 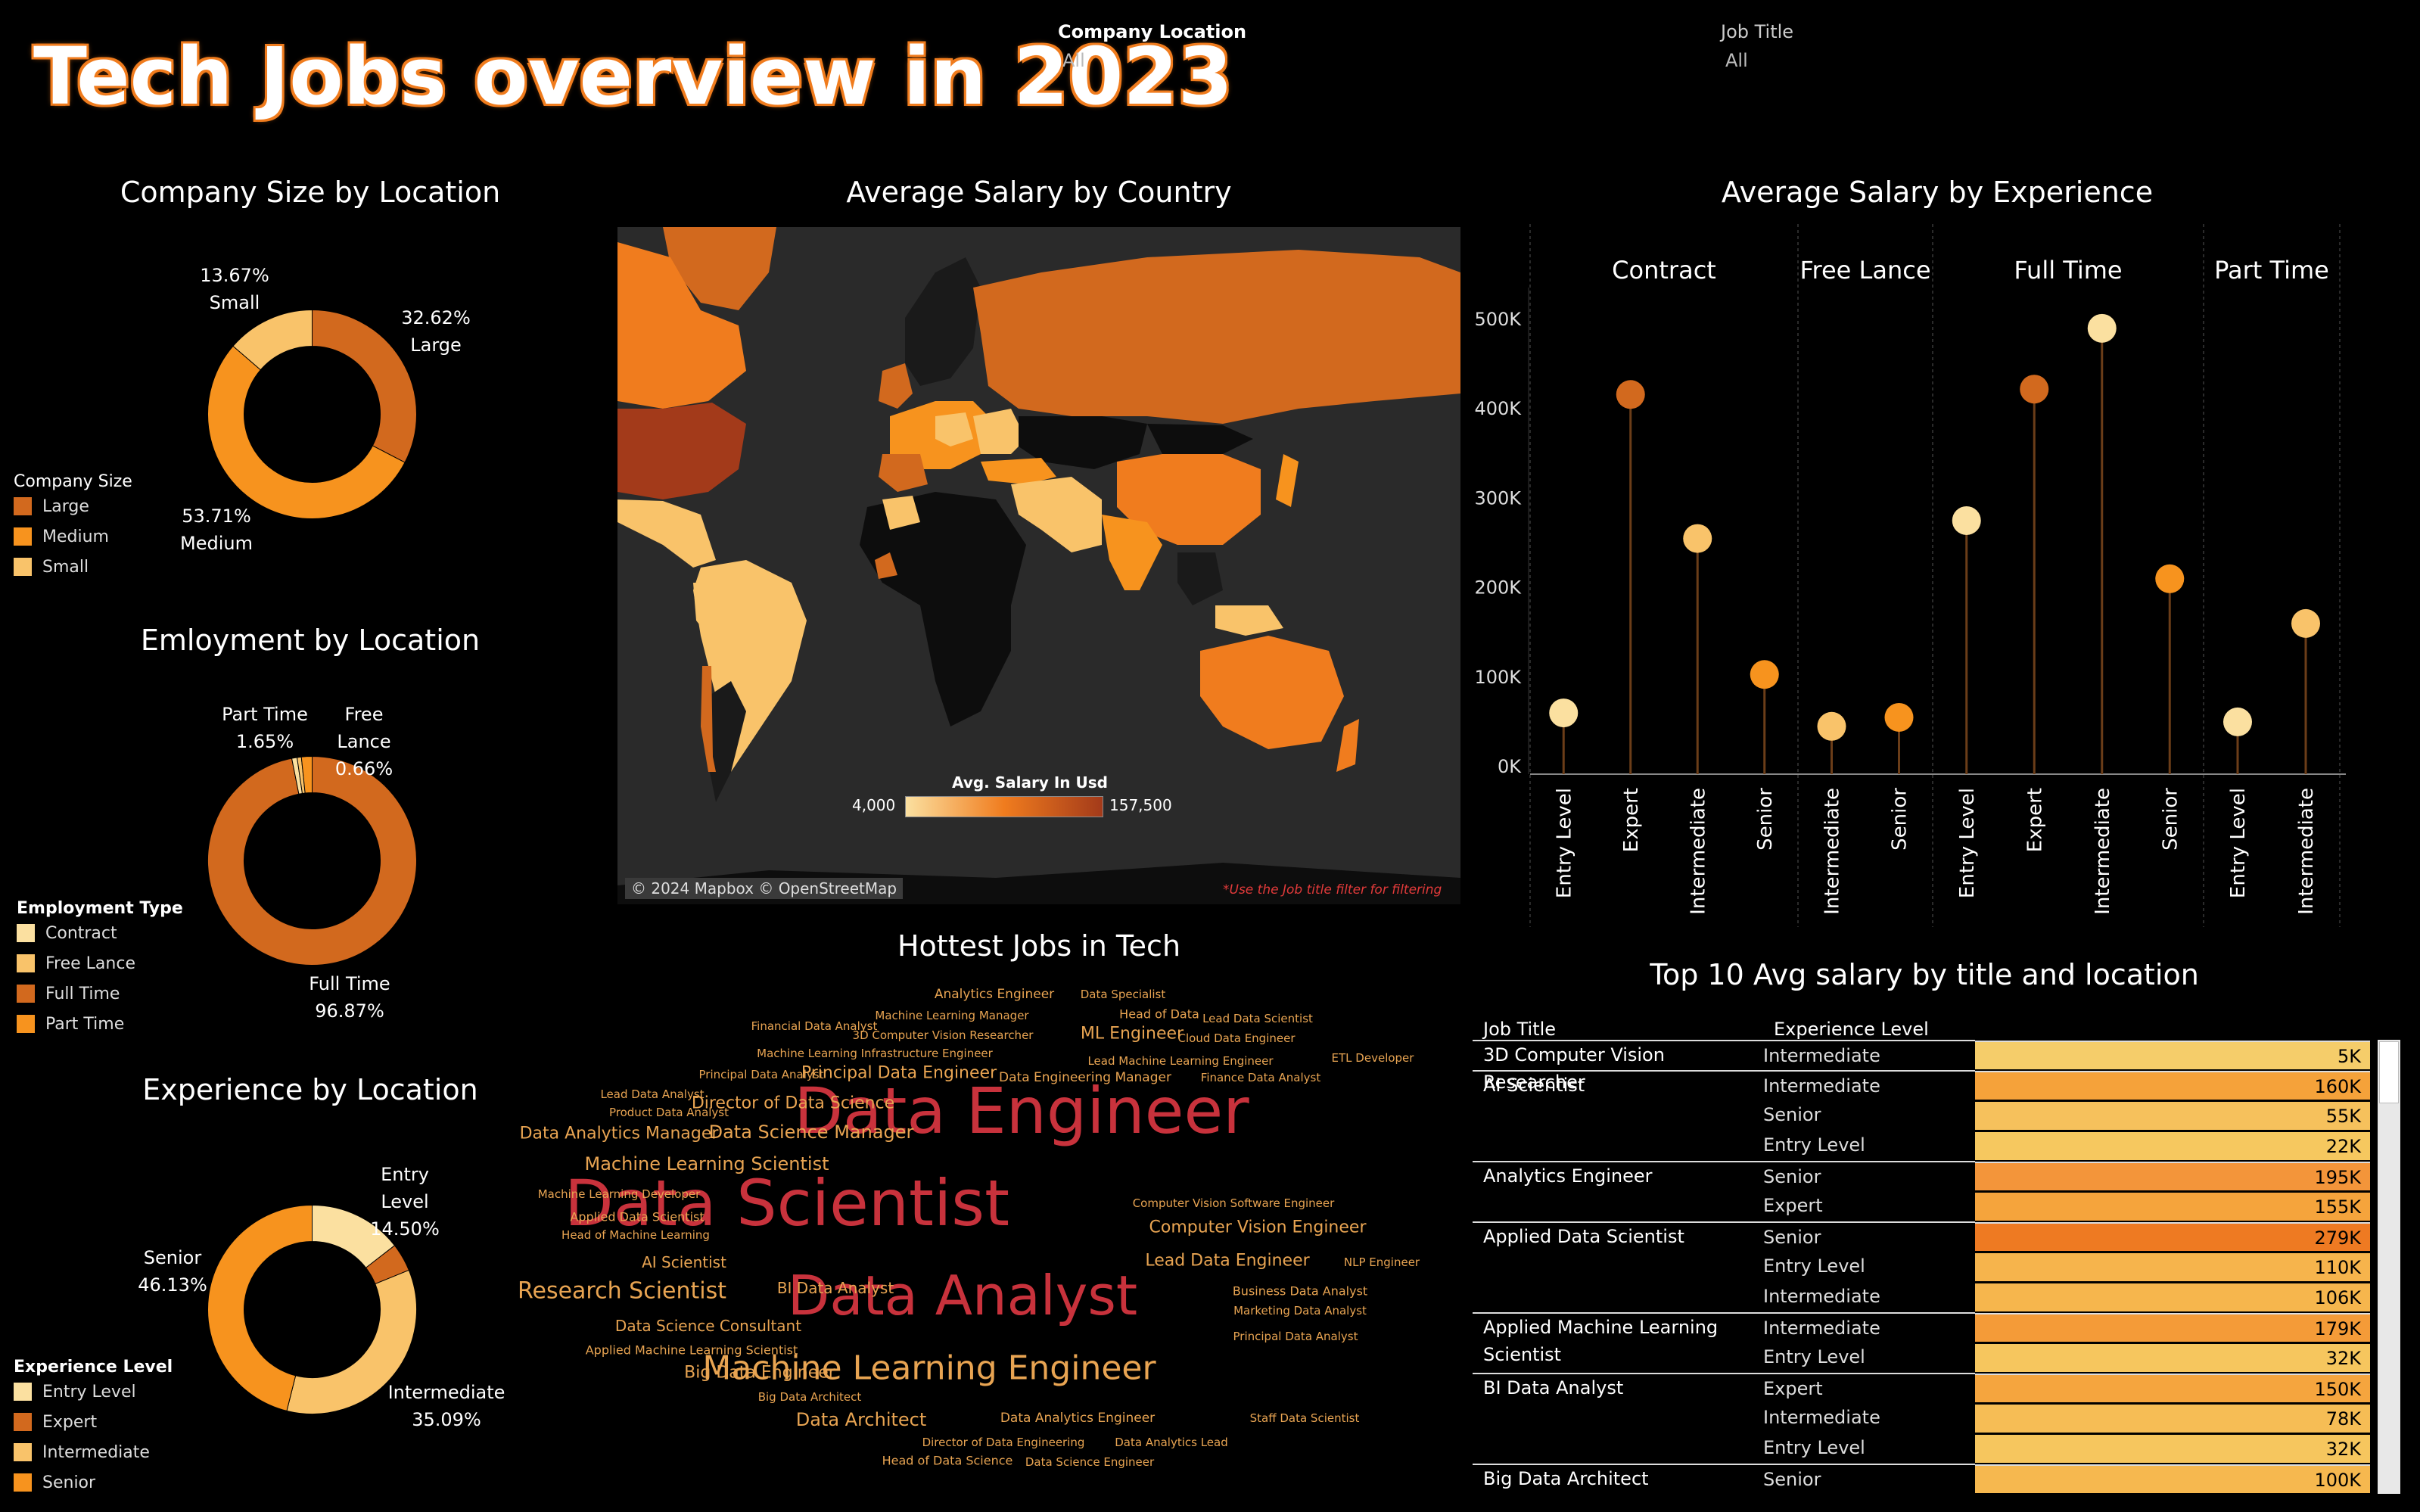 What do you see at coordinates (260, 1307) in the screenshot?
I see `experience-slice-senior` at bounding box center [260, 1307].